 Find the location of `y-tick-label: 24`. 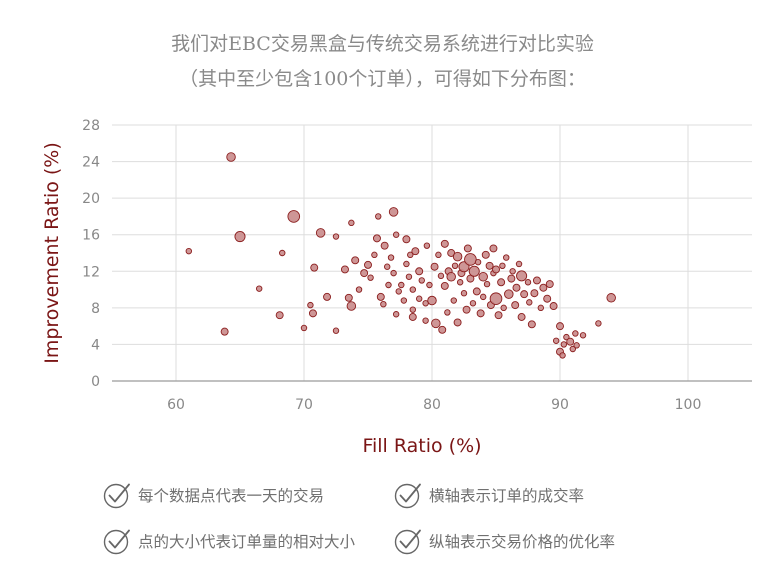

y-tick-label: 24 is located at coordinates (91, 163).